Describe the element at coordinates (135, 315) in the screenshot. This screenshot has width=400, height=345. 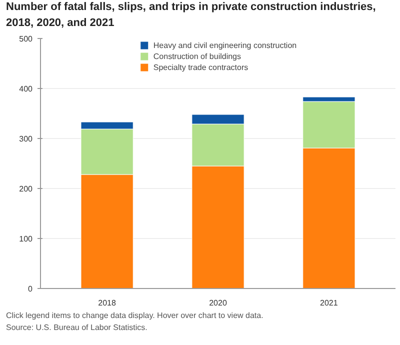
I see `text: Click legend items to change data display. Hover over chart to view data.` at that location.